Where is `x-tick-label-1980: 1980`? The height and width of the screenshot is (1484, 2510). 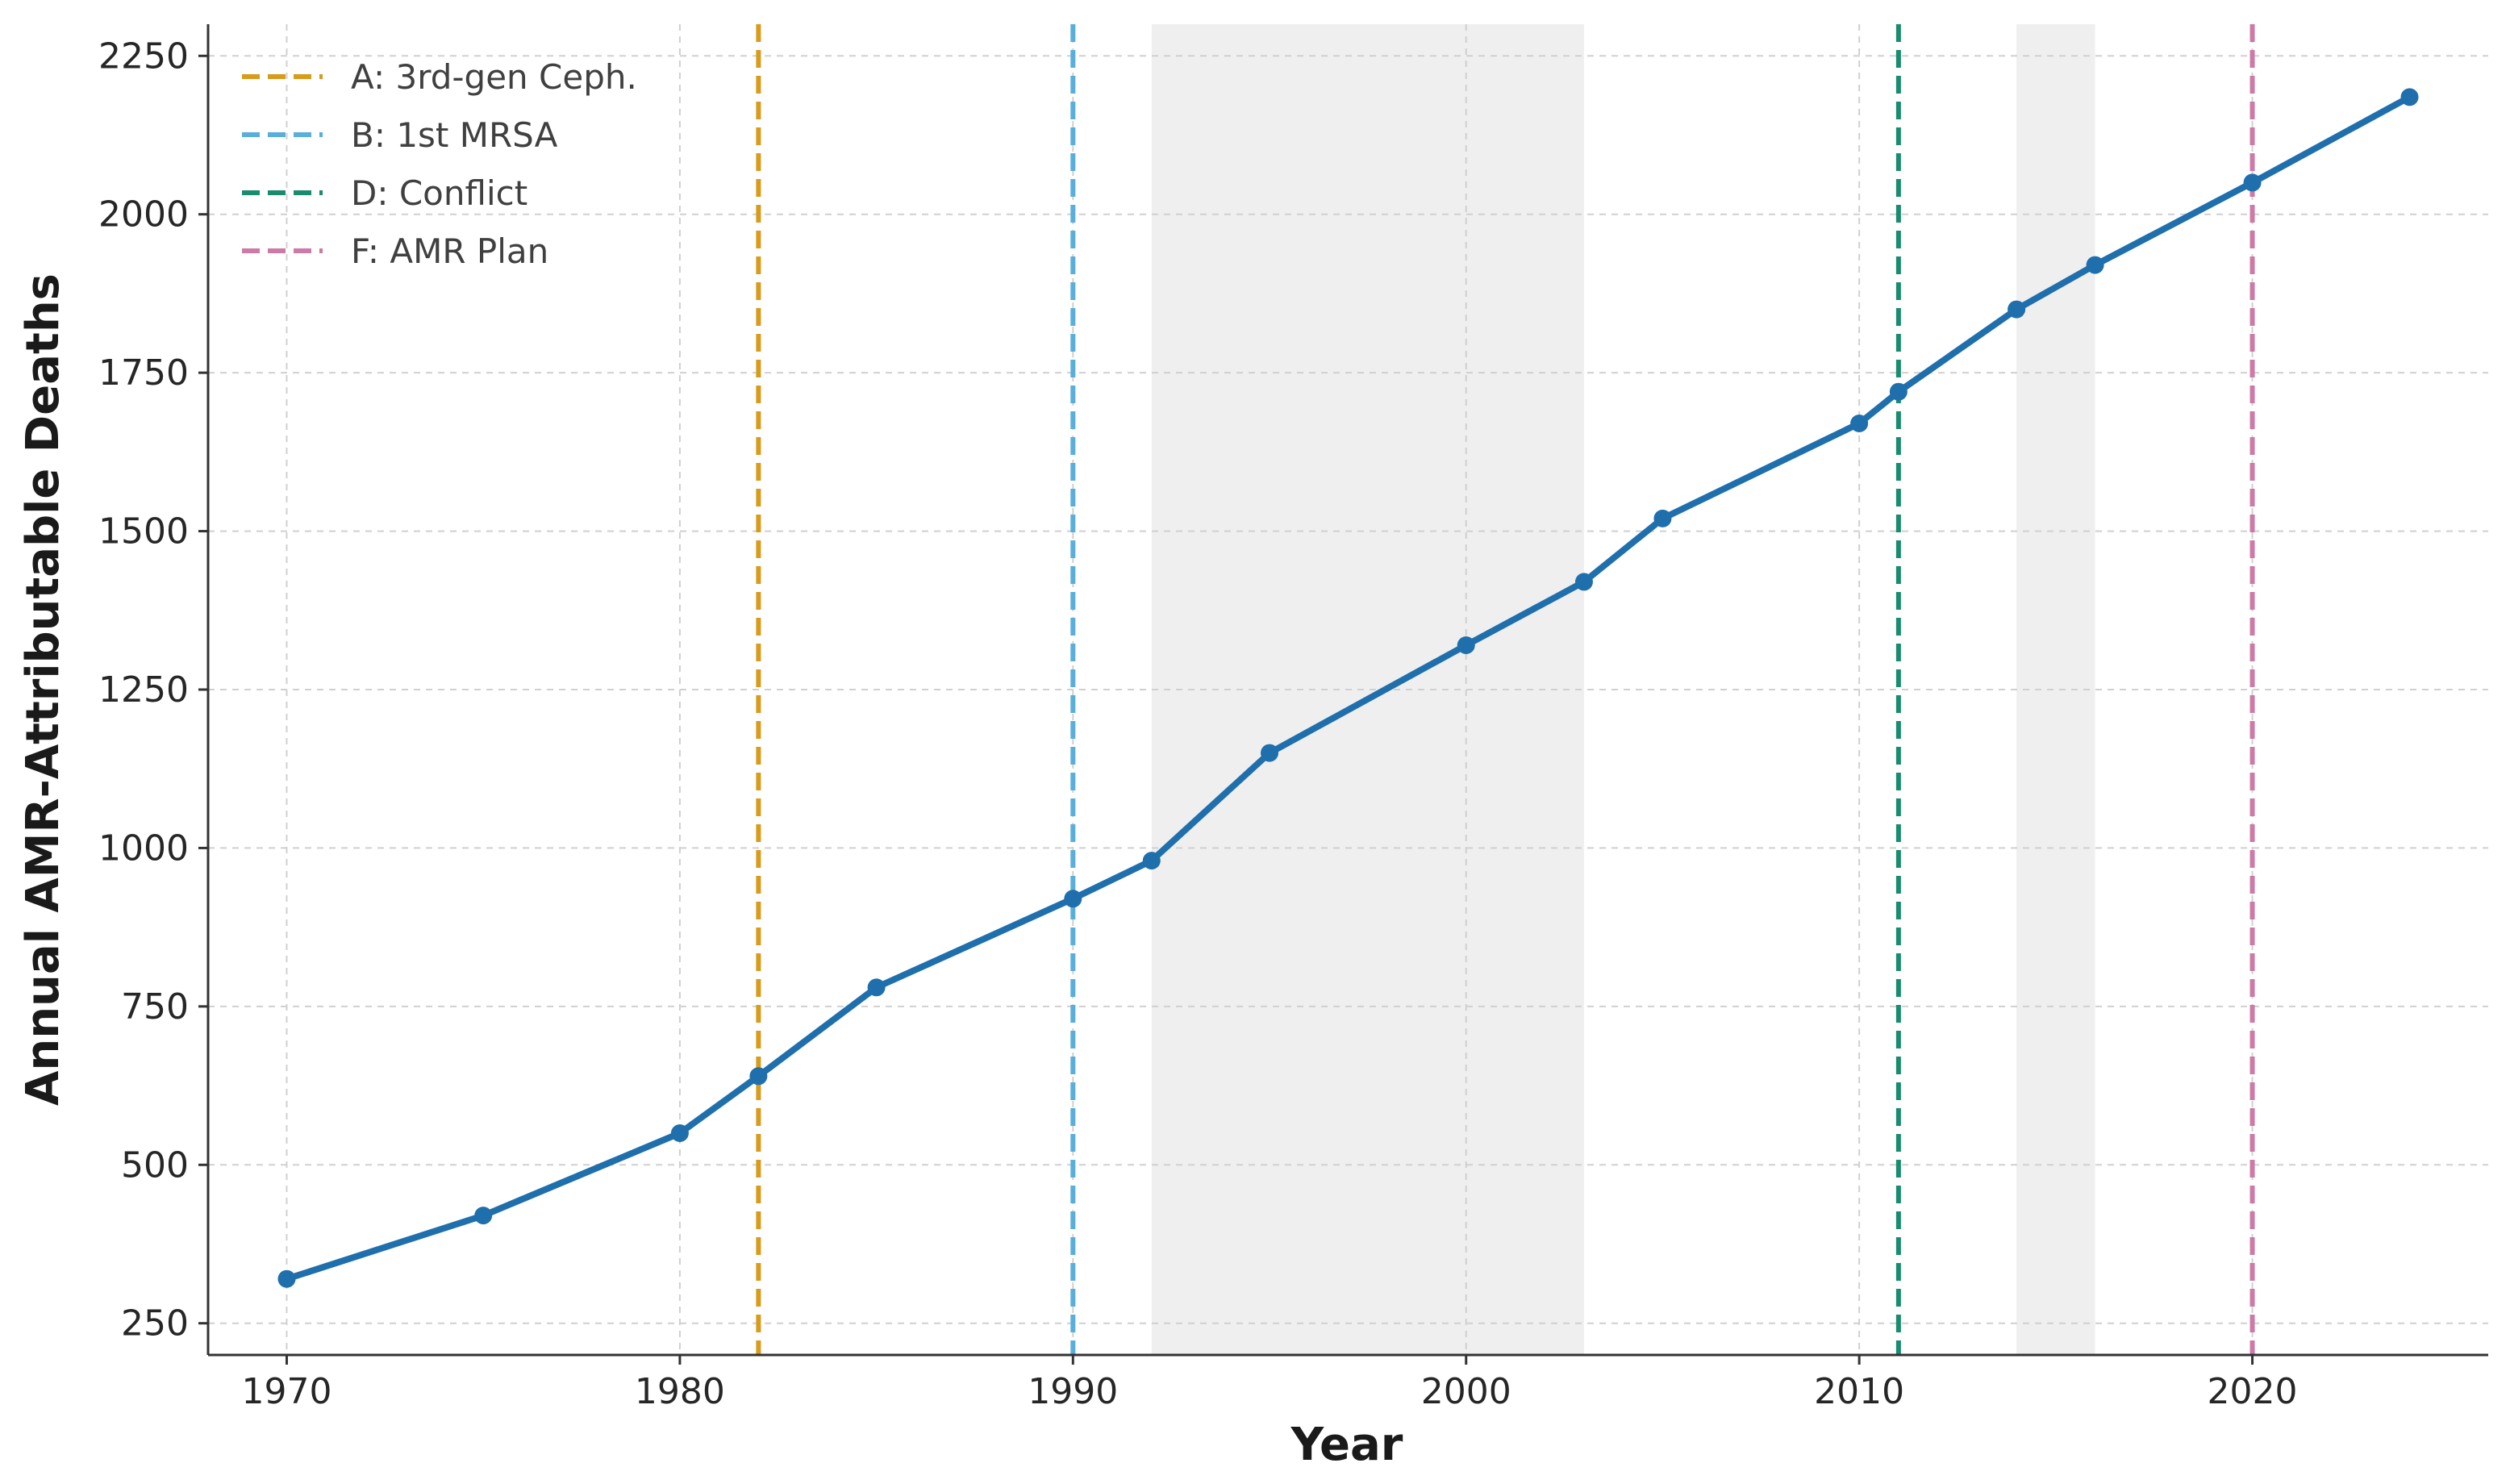
x-tick-label-1980: 1980 is located at coordinates (680, 1392).